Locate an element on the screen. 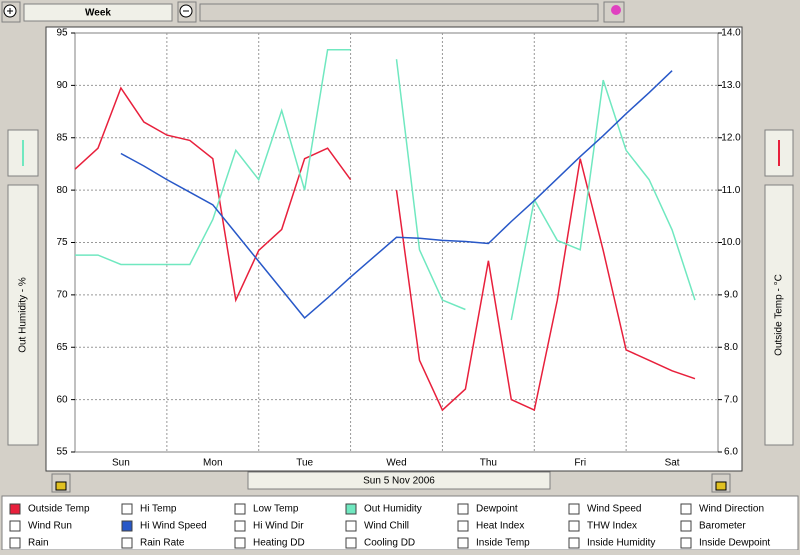  y-tick-label: 60 is located at coordinates (62, 399).